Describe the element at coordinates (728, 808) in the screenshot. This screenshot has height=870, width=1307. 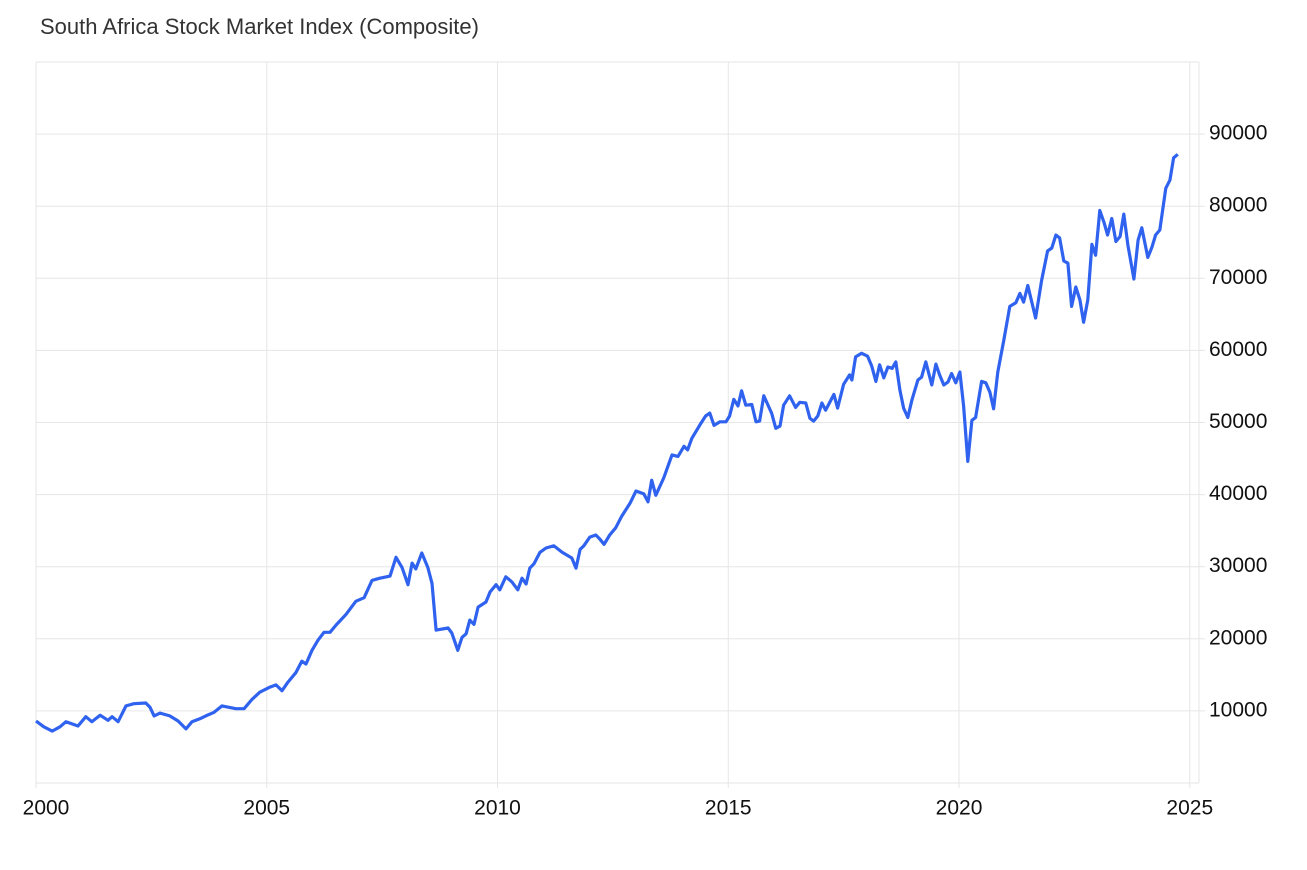
I see `x-tick-label: 2015` at that location.